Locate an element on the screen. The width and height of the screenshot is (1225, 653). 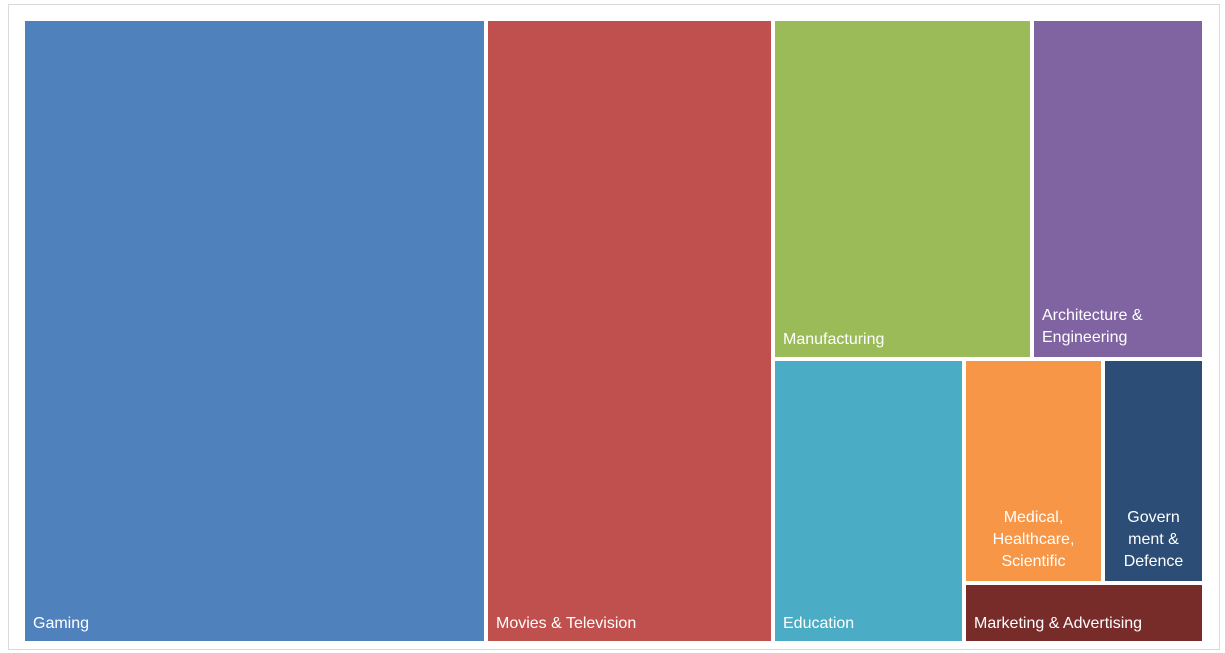
tile-label: Govern ment & Defence is located at coordinates (1153, 539).